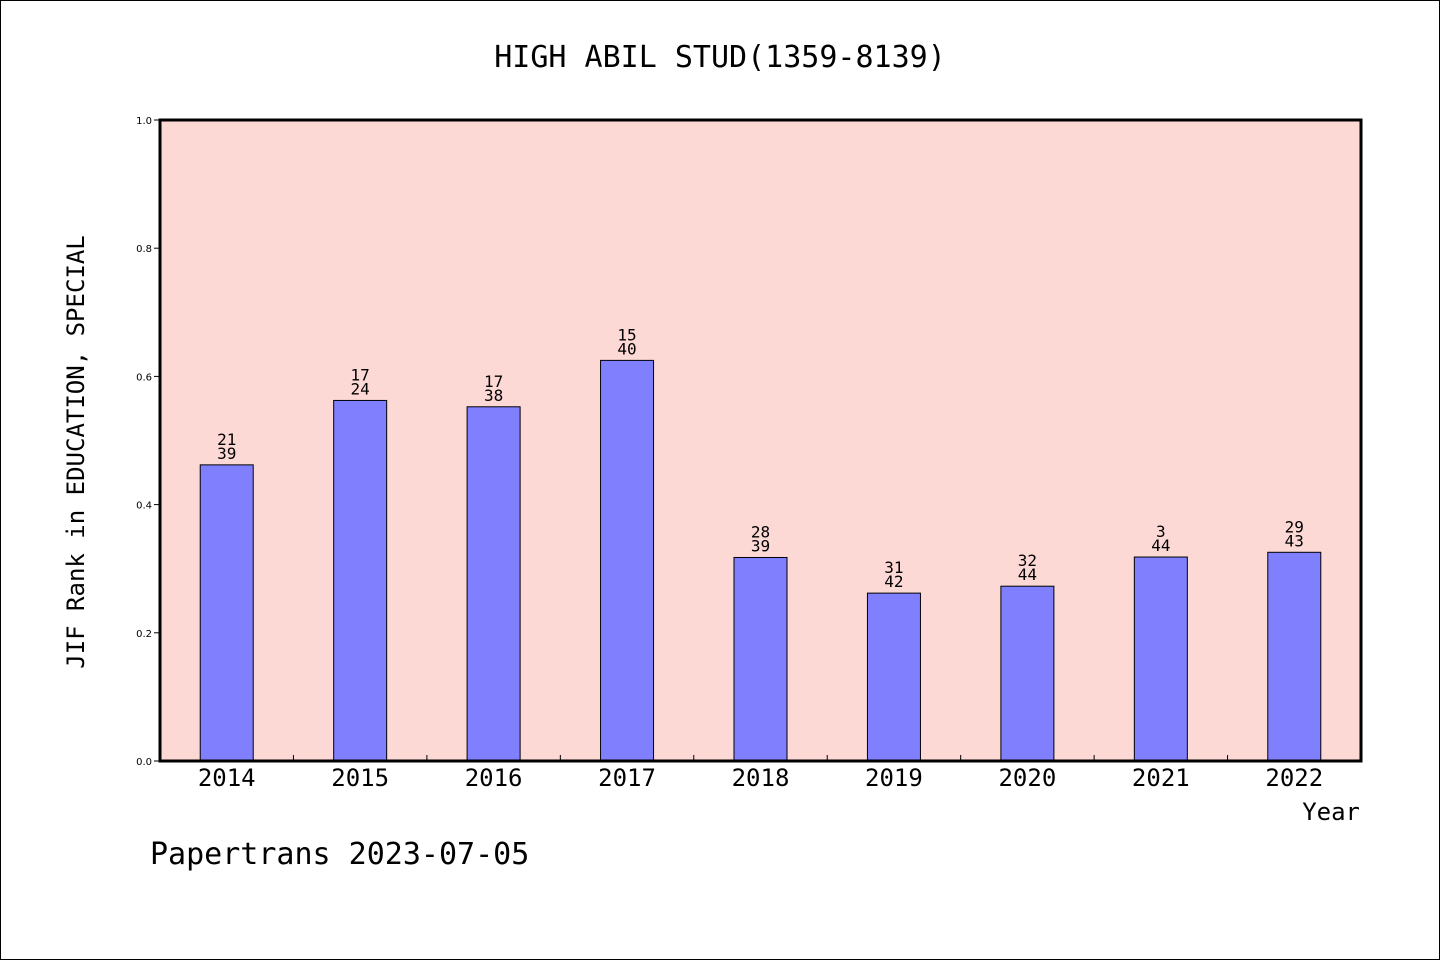 This screenshot has width=1440, height=960. Describe the element at coordinates (144, 377) in the screenshot. I see `y-tick-label: 0.6` at that location.